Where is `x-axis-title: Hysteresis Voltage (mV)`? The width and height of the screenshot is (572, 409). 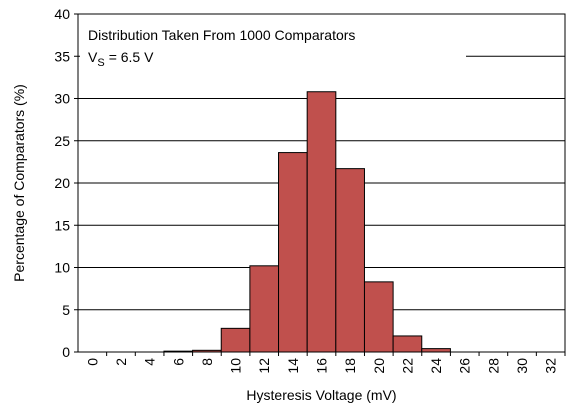 x-axis-title: Hysteresis Voltage (mV) is located at coordinates (321, 395).